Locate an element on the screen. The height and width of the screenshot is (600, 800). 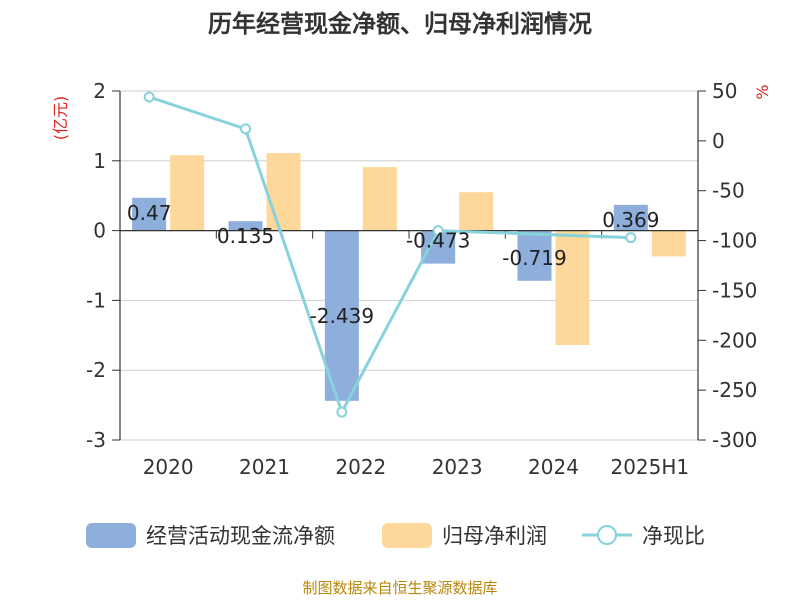
bar-value-label-4: -0.719 is located at coordinates (534, 258).